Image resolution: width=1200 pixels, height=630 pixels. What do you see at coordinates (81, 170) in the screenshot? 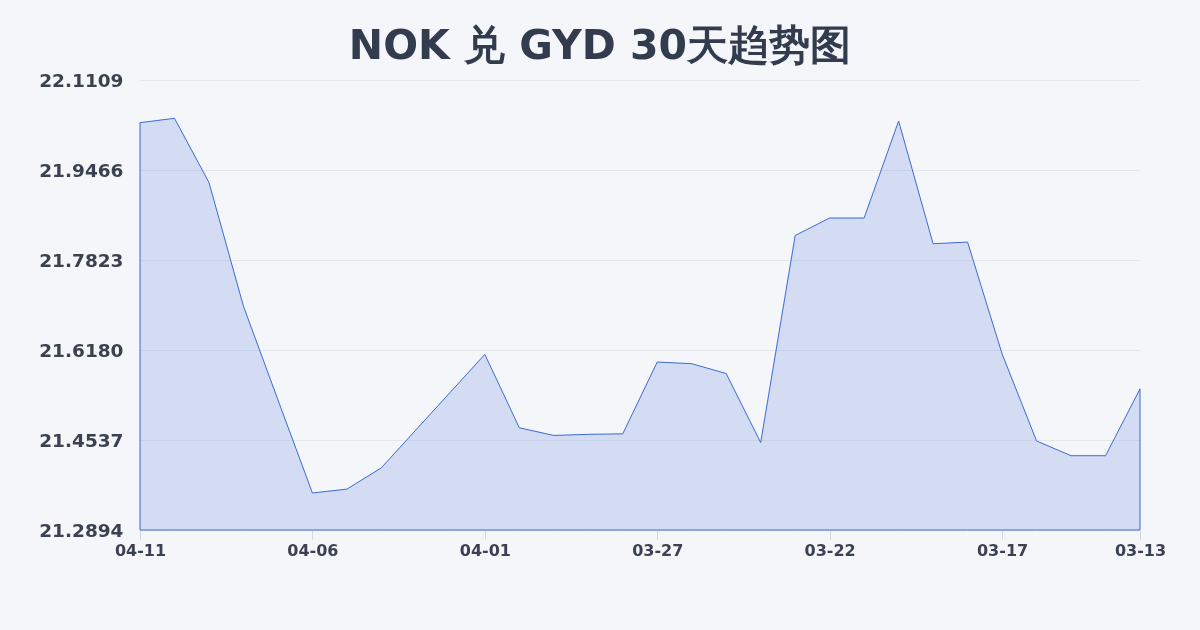
I see `y-tick-label: 21.9466` at bounding box center [81, 170].